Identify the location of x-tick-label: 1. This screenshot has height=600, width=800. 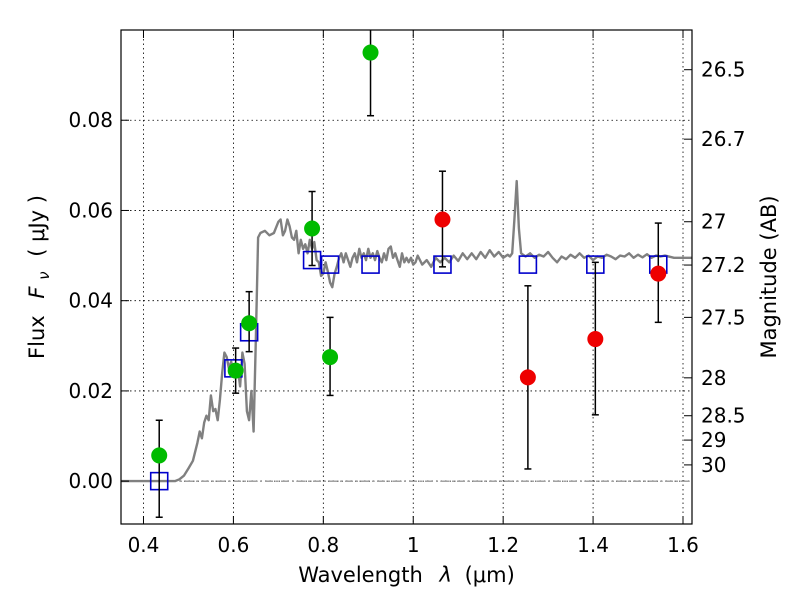
(413, 545).